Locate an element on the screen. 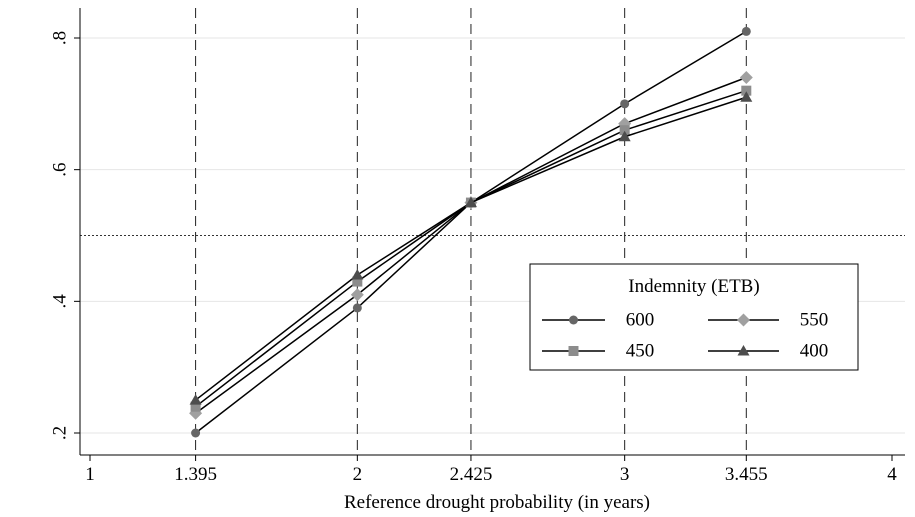 This screenshot has height=517, width=915. x-tick-label: 4 is located at coordinates (892, 474).